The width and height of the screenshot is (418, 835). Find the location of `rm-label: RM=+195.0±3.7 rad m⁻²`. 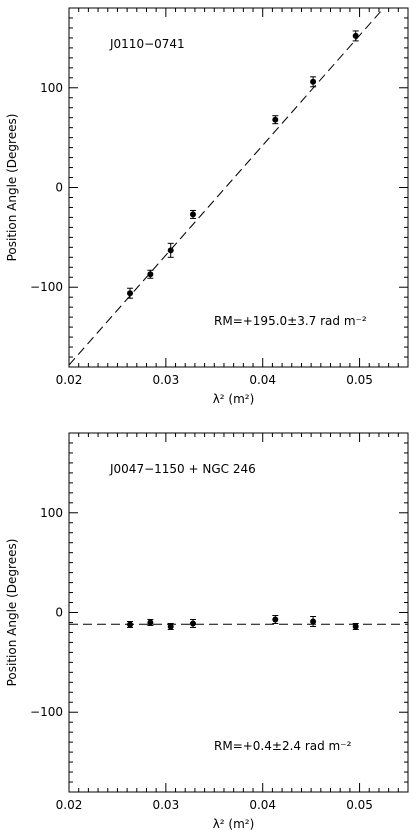

rm-label: RM=+195.0±3.7 rad m⁻² is located at coordinates (290, 321).